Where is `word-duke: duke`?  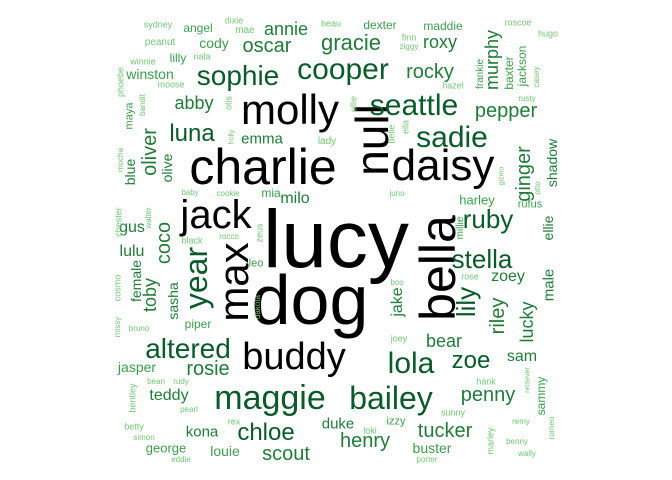 word-duke: duke is located at coordinates (338, 424).